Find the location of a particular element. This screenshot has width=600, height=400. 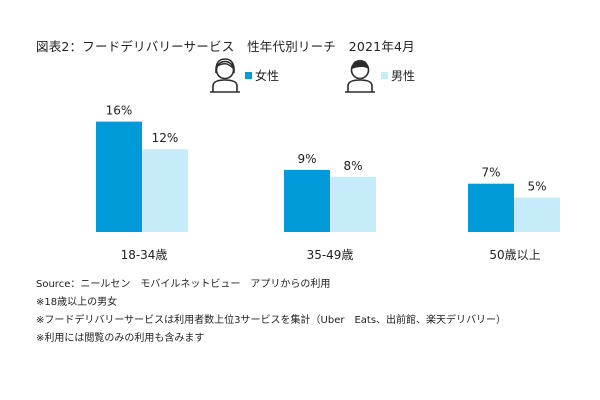

male-person-icon is located at coordinates (360, 76).